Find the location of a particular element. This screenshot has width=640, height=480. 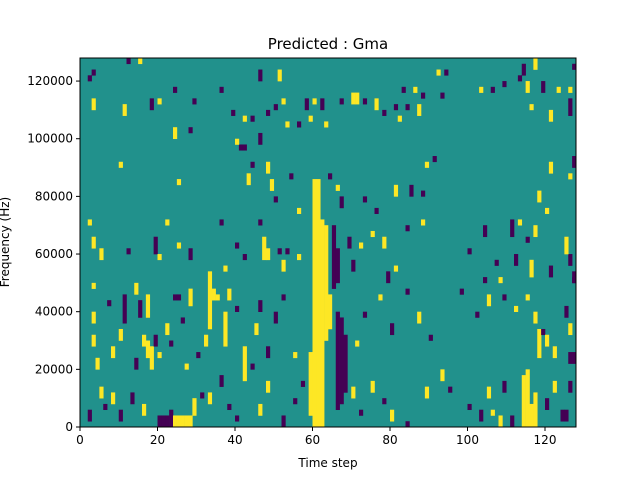

y-tick-label: 80000 is located at coordinates (54, 196).